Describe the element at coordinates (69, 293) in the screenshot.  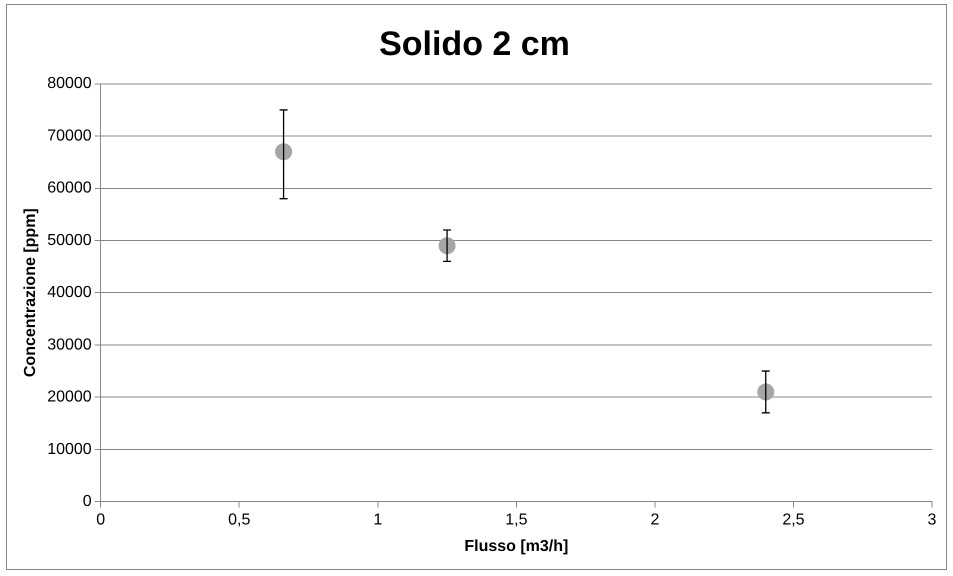
I see `y-tick-label: 40000` at that location.